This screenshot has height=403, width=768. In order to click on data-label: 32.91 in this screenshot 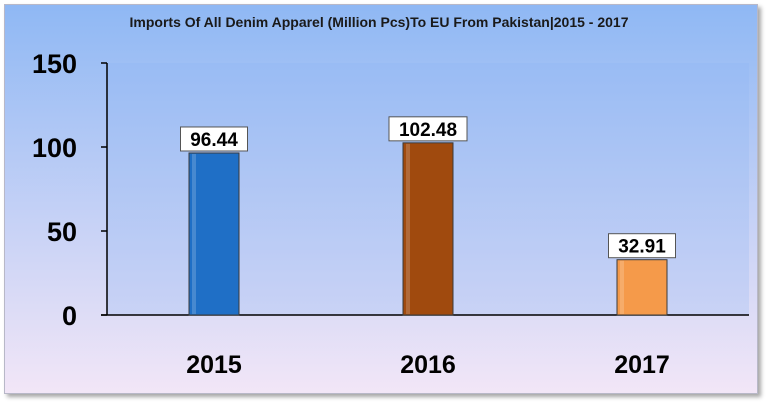, I will do `click(642, 247)`.